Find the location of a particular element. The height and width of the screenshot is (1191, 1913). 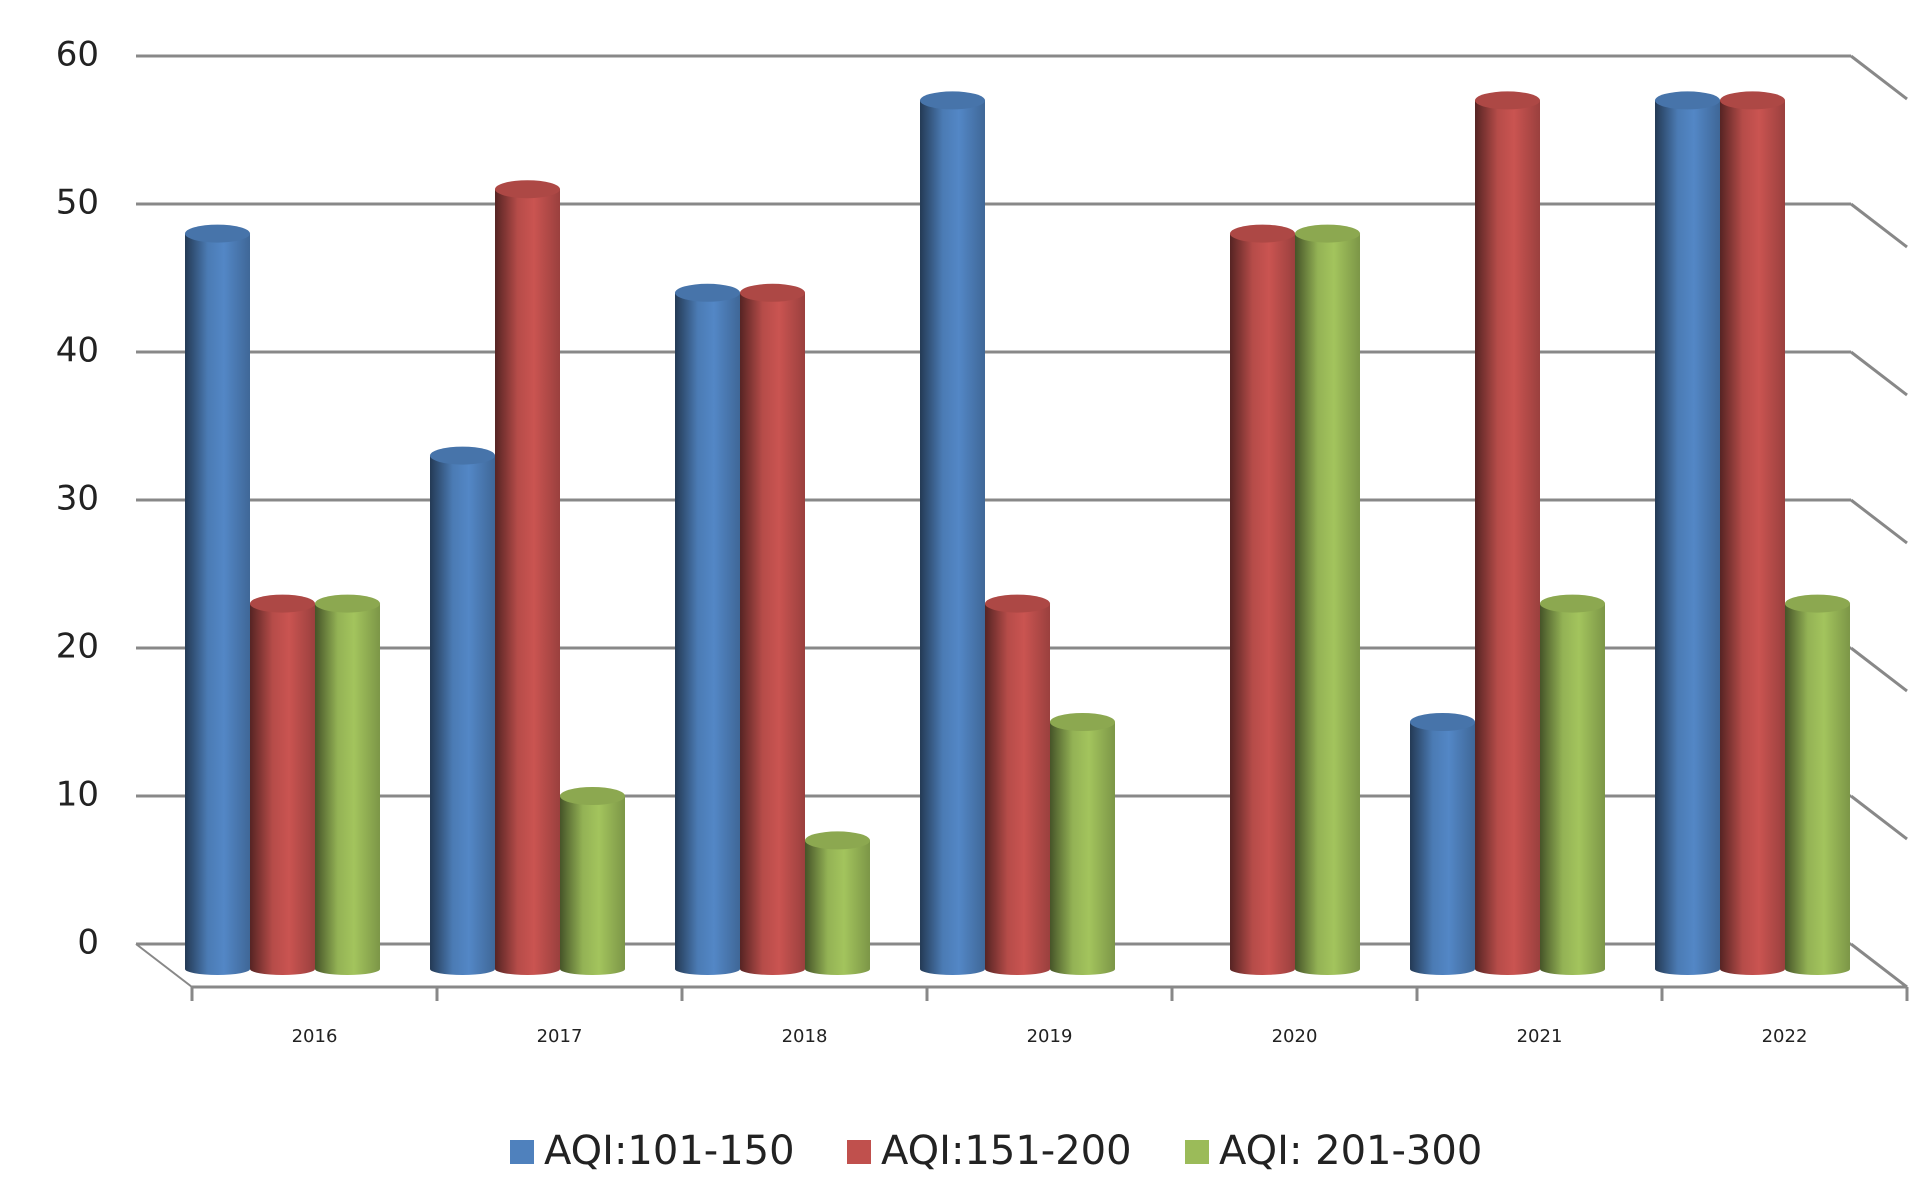

x-tick-label: 2018 is located at coordinates (805, 1036).